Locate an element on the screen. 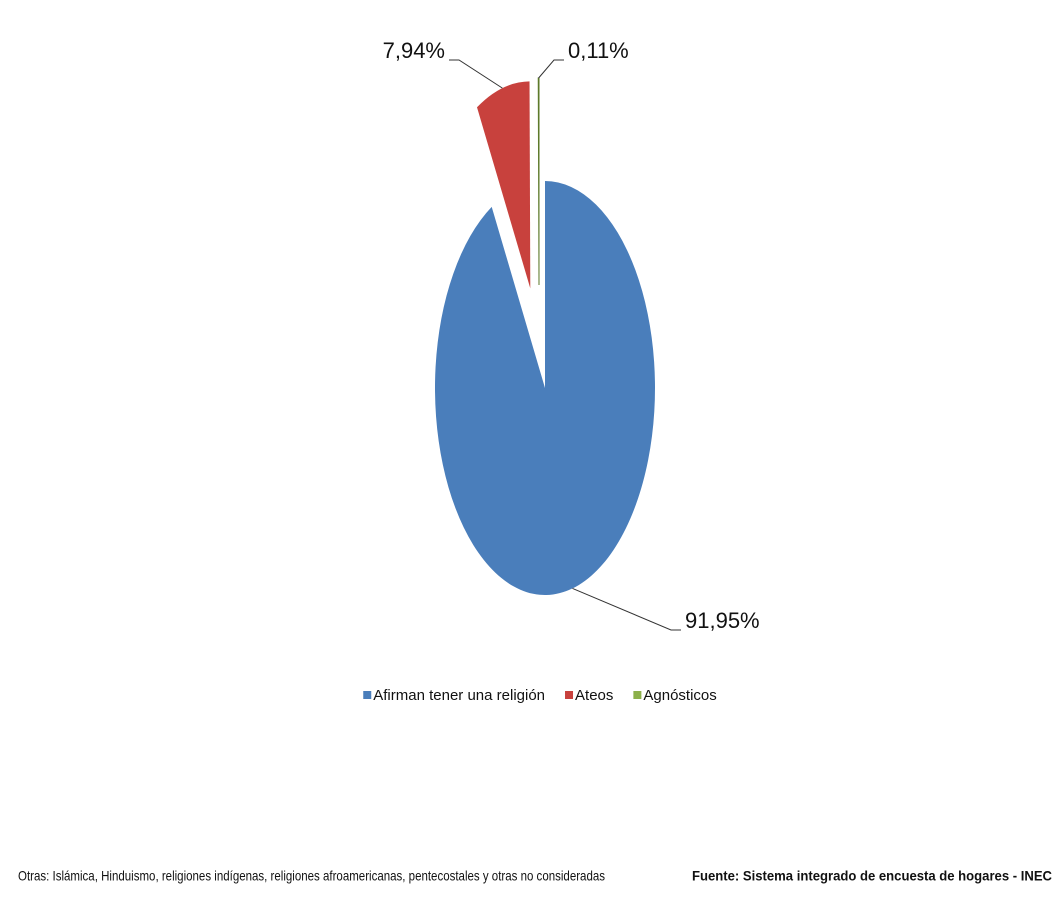 Image resolution: width=1061 pixels, height=897 pixels. value-label: 0,11% is located at coordinates (598, 50).